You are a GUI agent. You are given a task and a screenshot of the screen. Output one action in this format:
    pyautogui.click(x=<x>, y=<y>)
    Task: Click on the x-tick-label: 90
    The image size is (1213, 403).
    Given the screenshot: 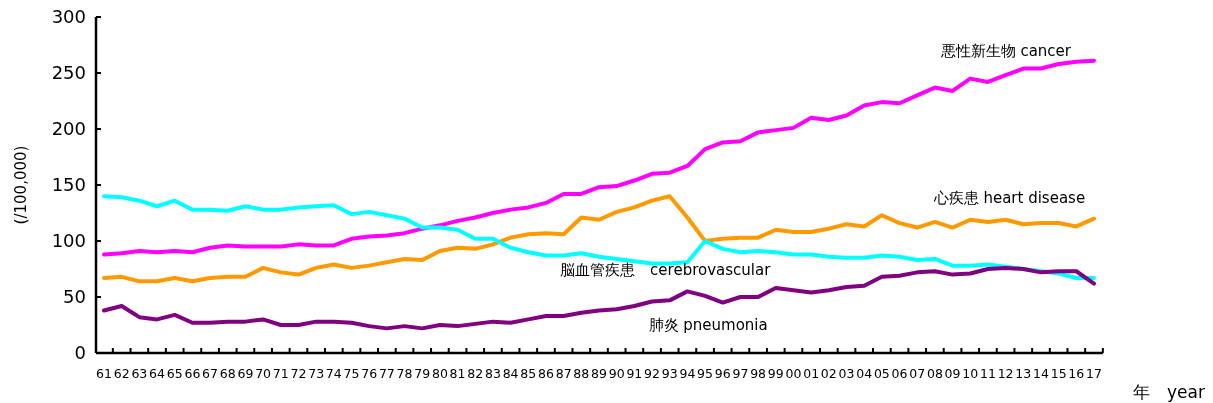 What is the action you would take?
    pyautogui.click(x=616, y=373)
    